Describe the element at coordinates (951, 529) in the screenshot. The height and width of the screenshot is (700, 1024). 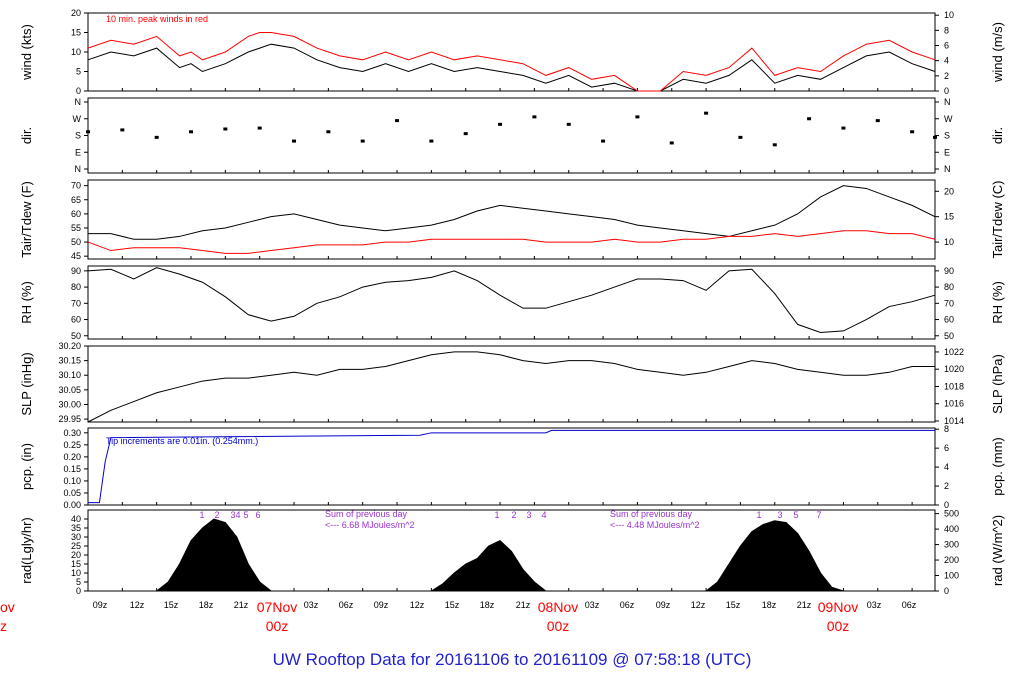
I see `rad-ytick-label-right: 400` at that location.